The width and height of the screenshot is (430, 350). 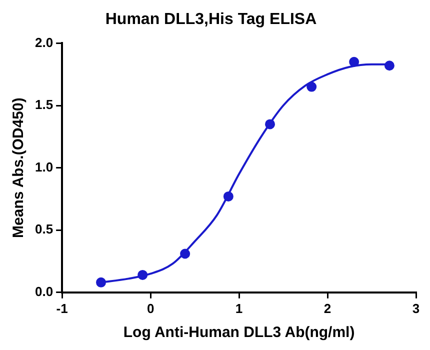 What do you see at coordinates (211, 19) in the screenshot?
I see `chart-title: Human DLL3,His Tag ELISA` at bounding box center [211, 19].